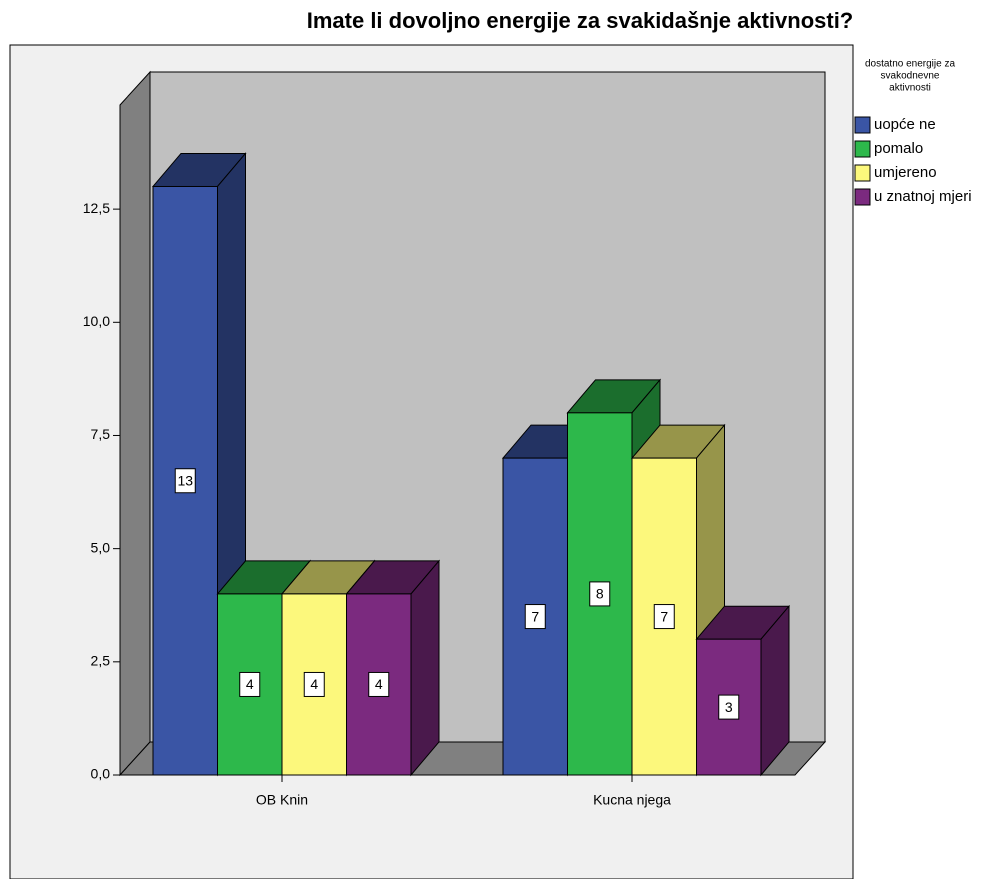 Image resolution: width=1003 pixels, height=879 pixels. What do you see at coordinates (282, 800) in the screenshot?
I see `x-tick-label: OB Knin` at bounding box center [282, 800].